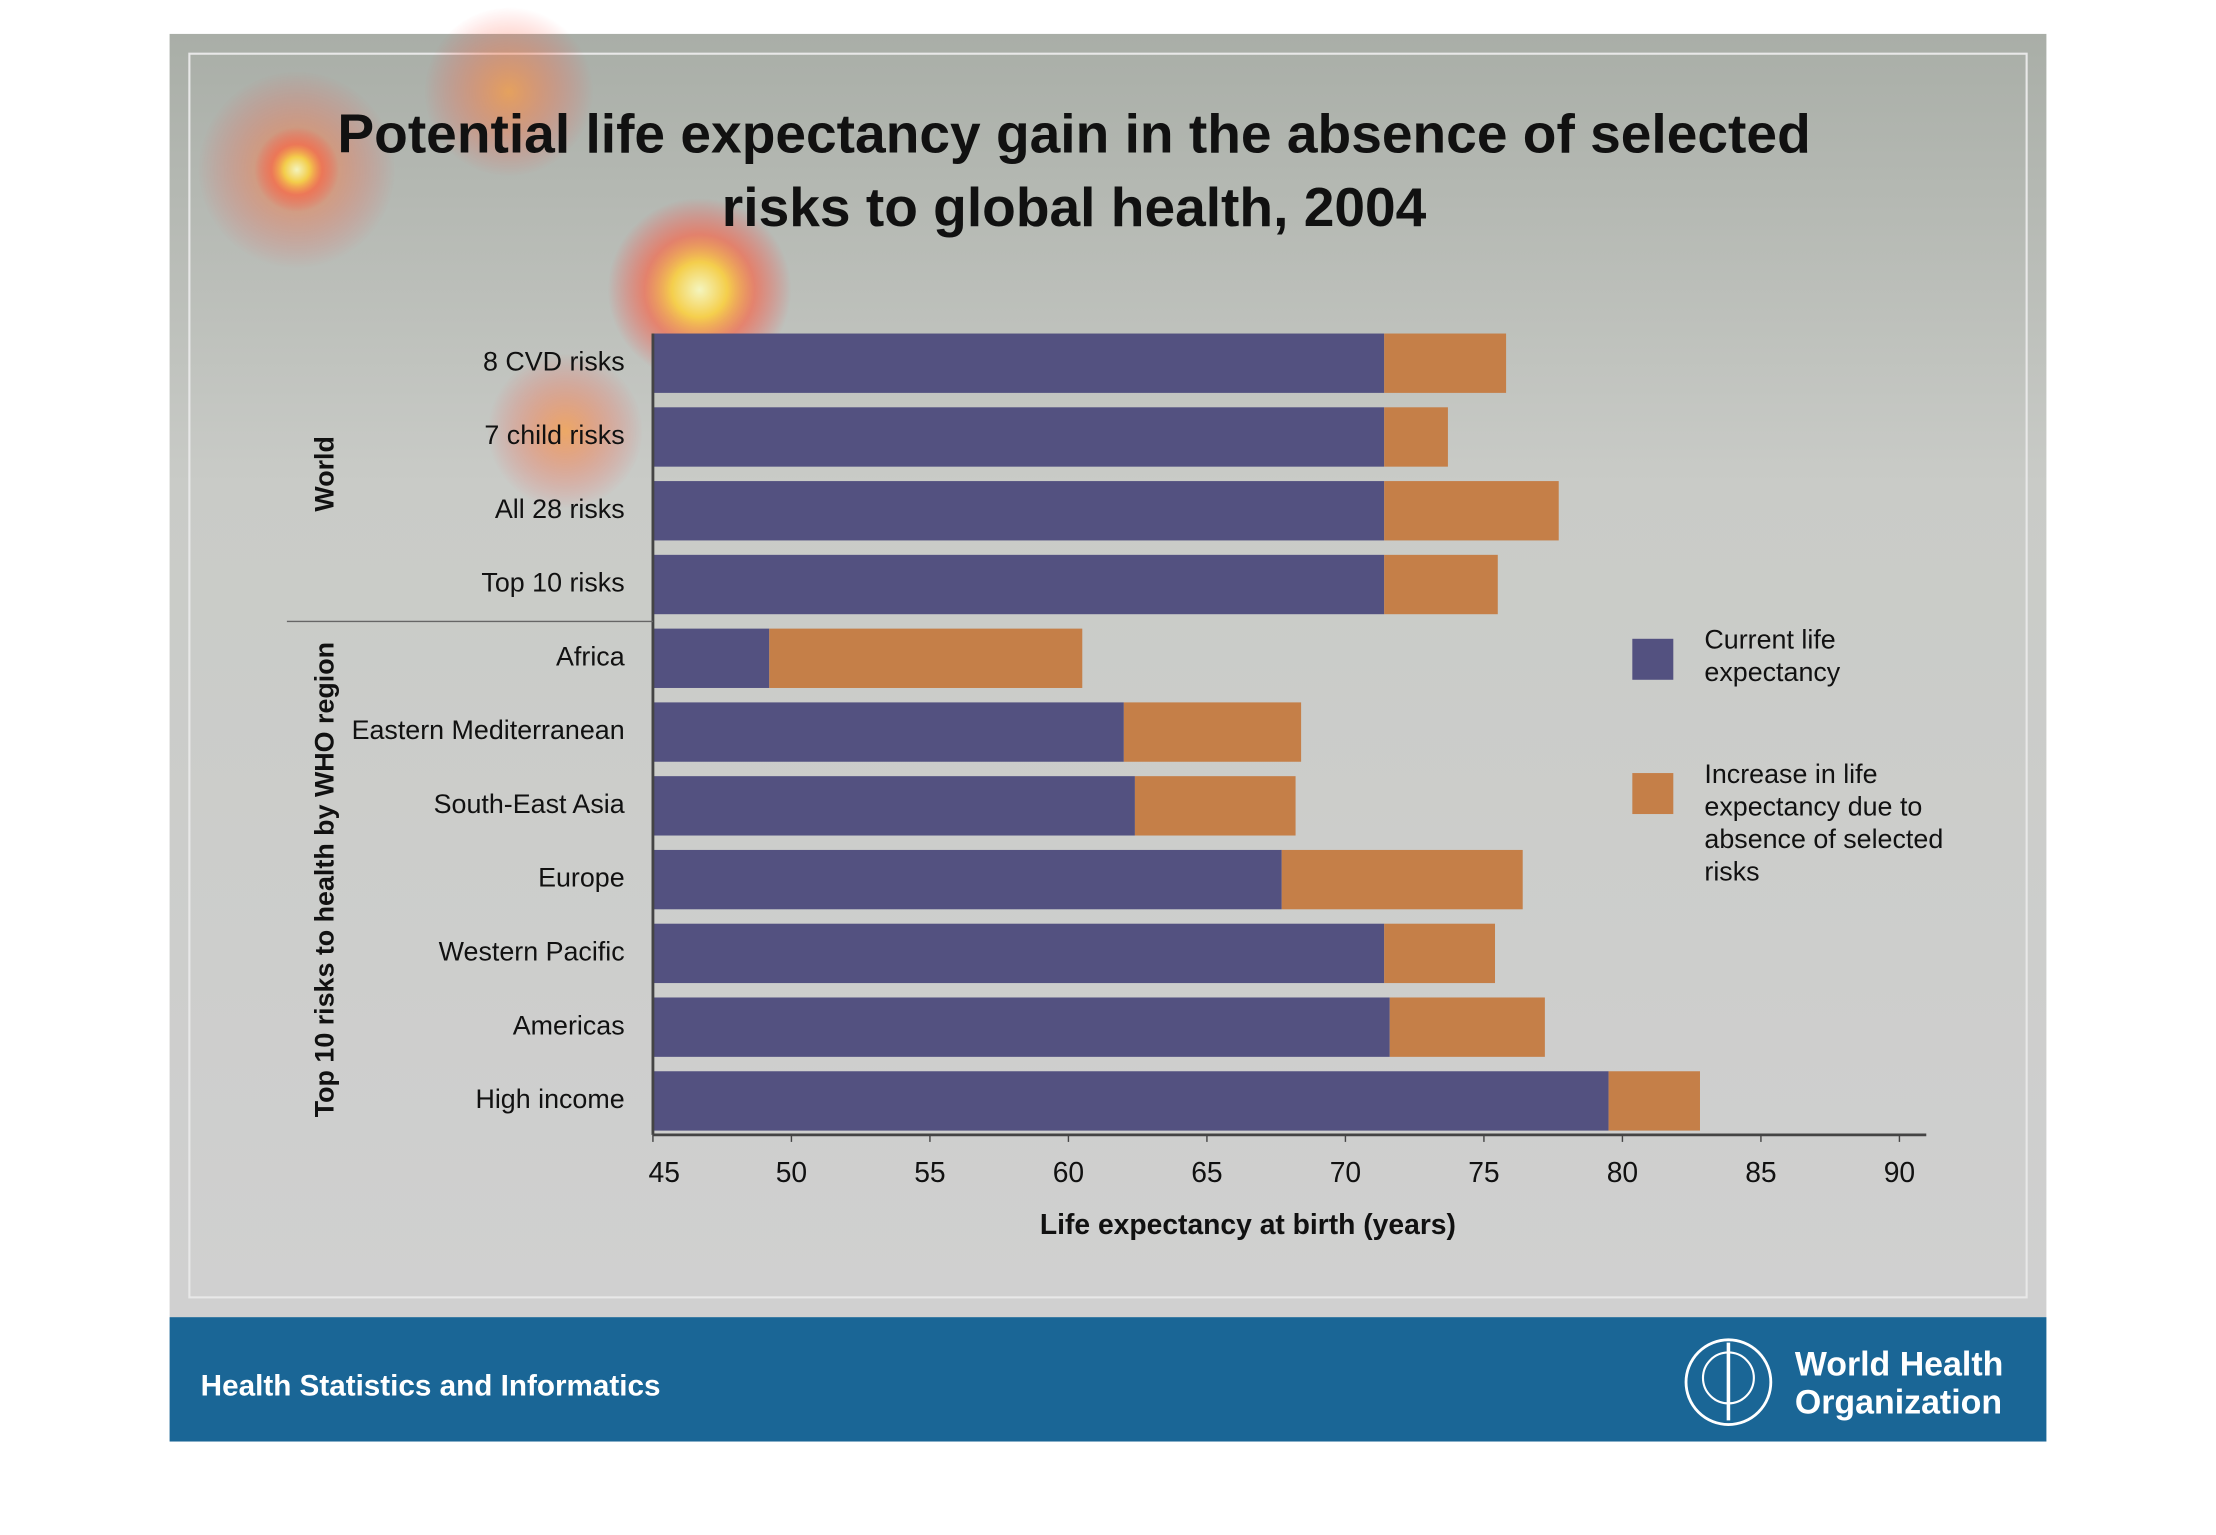 This screenshot has height=1535, width=2216. What do you see at coordinates (1345, 1172) in the screenshot?
I see `x-tick-label: 70` at bounding box center [1345, 1172].